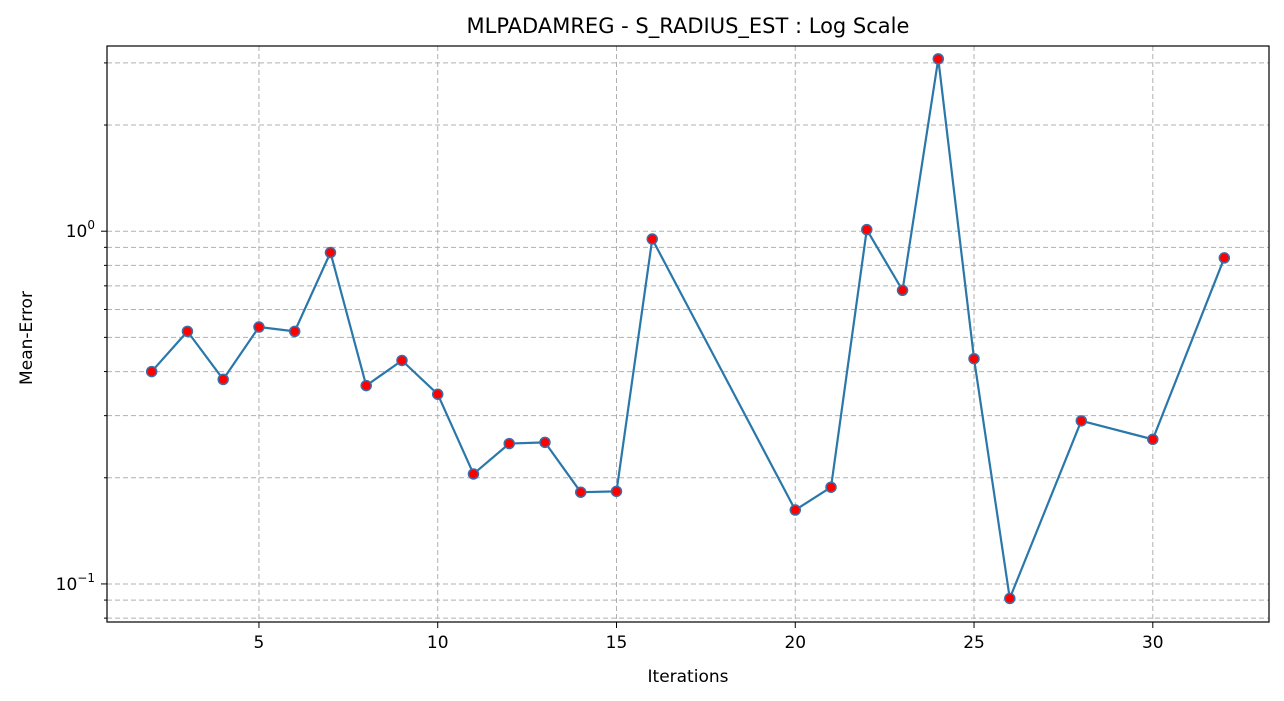 This screenshot has width=1284, height=701. What do you see at coordinates (974, 643) in the screenshot?
I see `x-tick-label: 25` at bounding box center [974, 643].